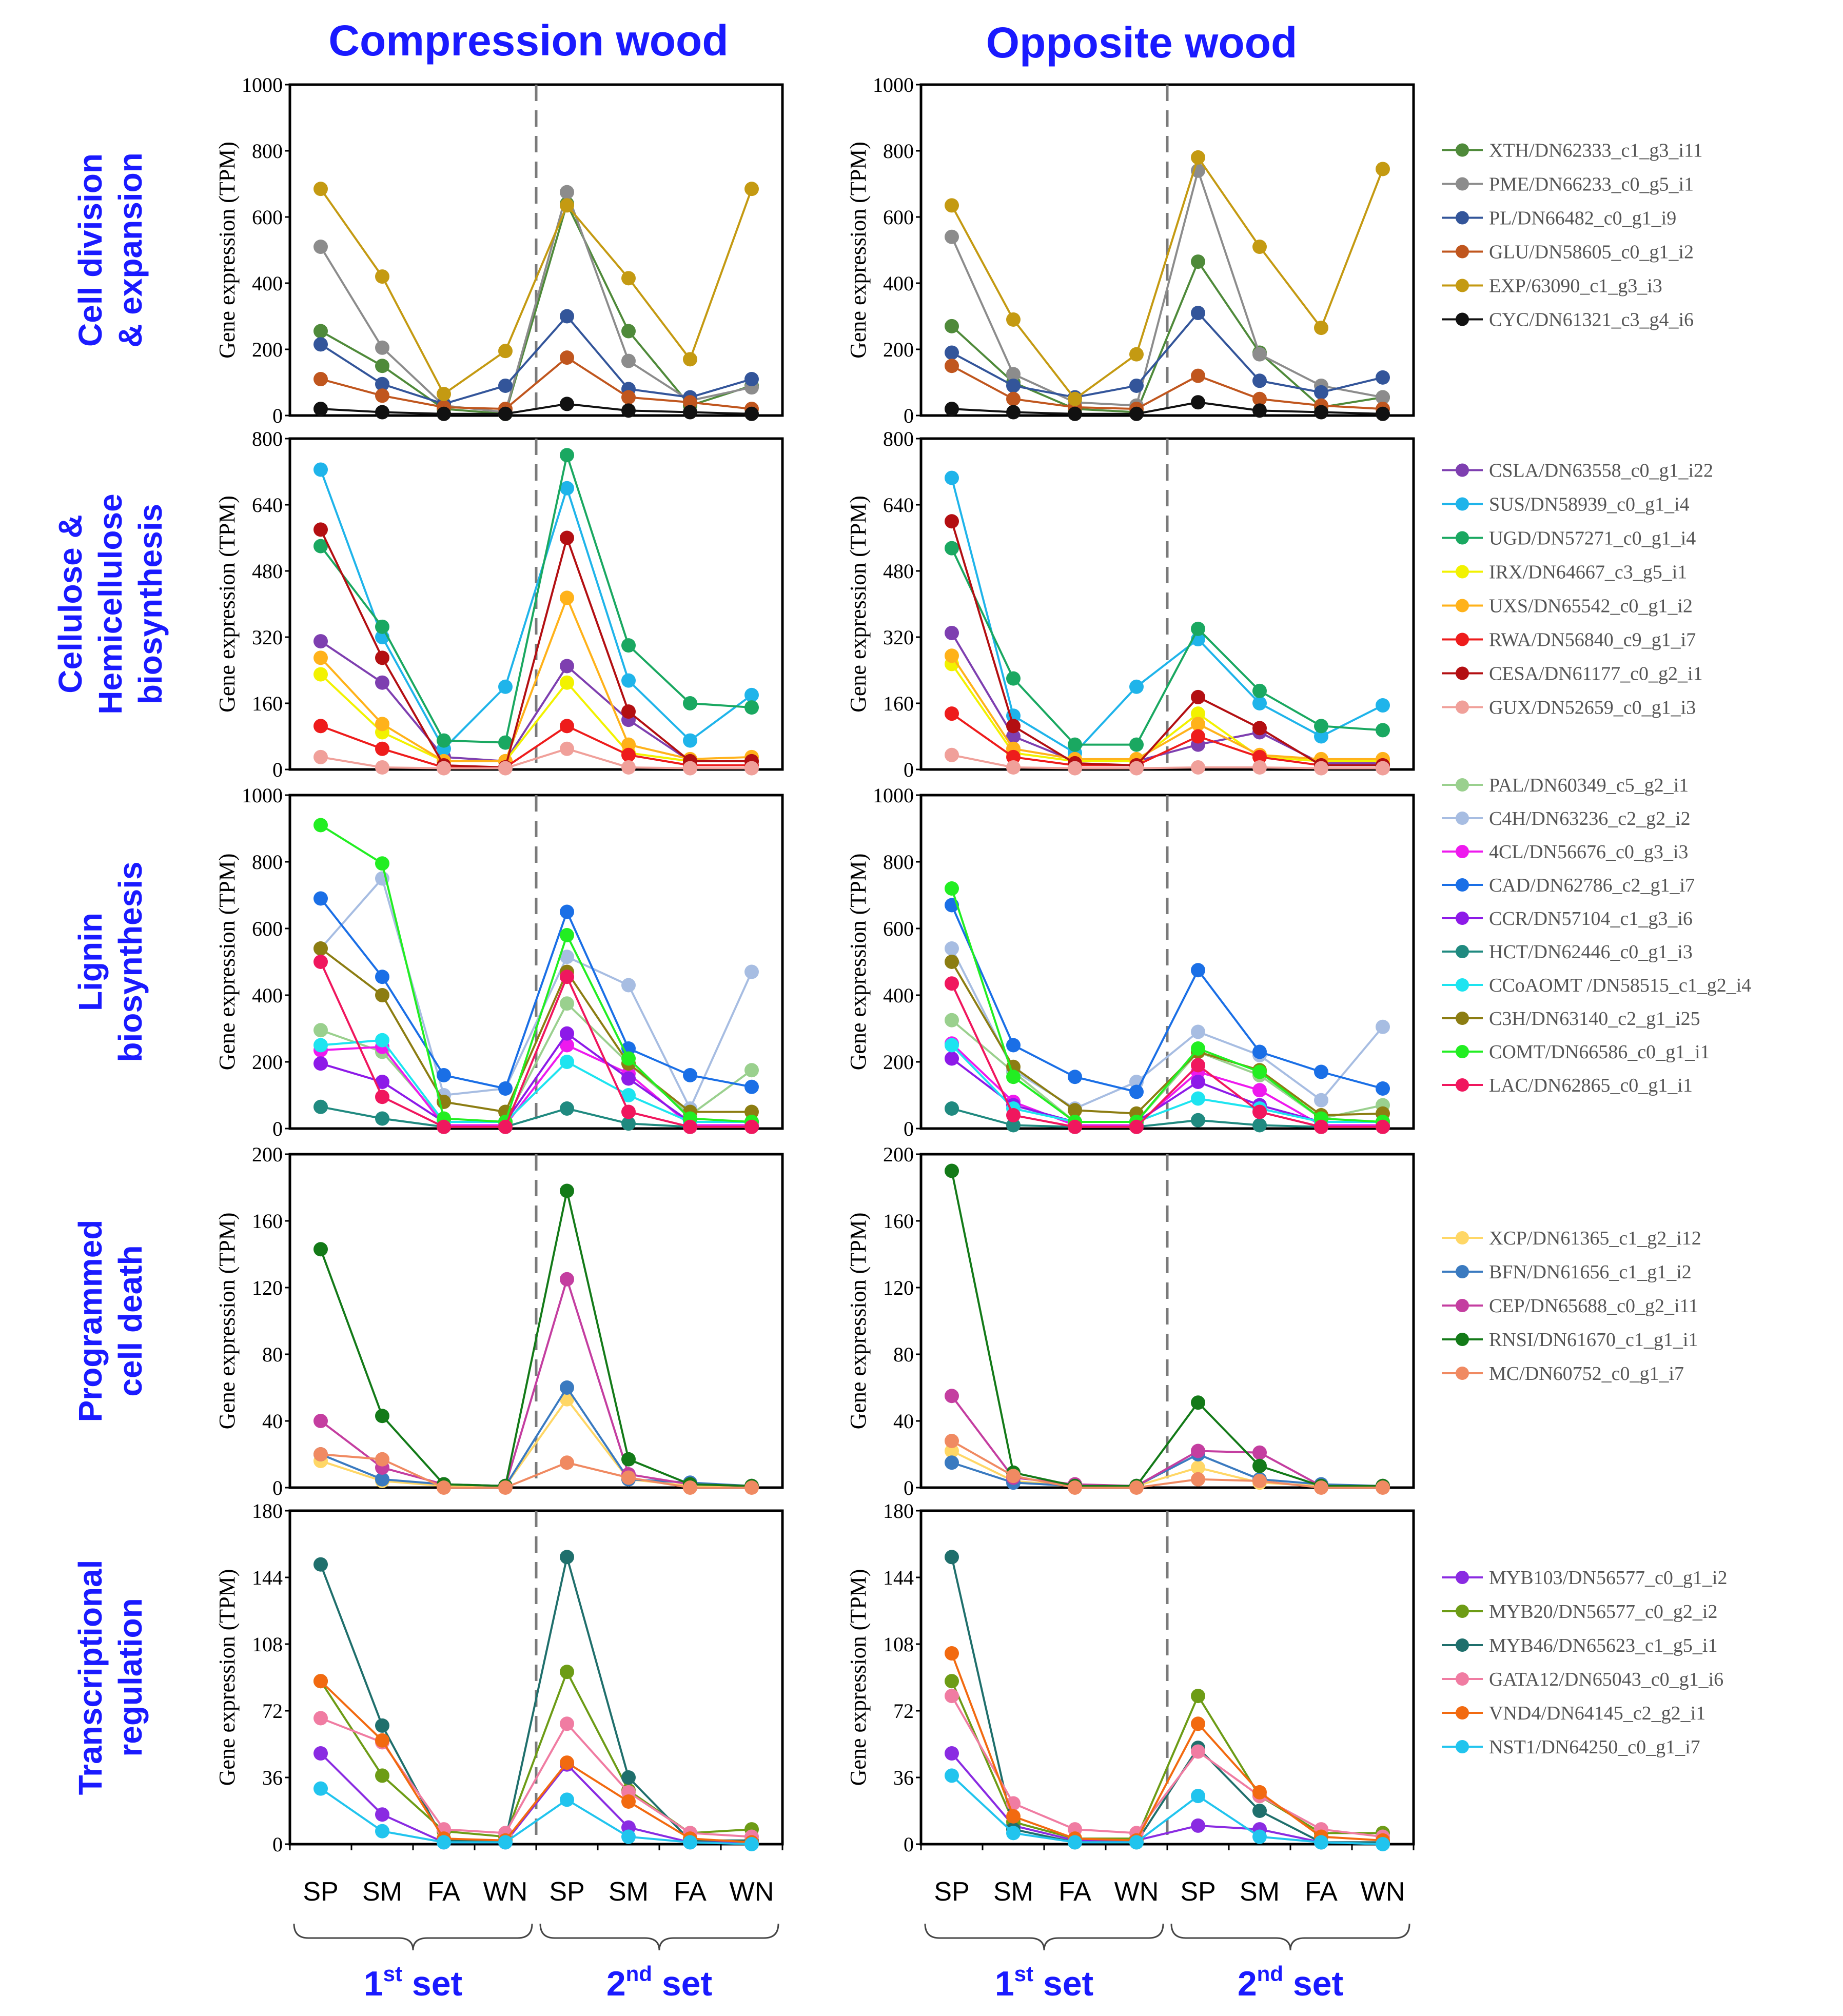 The height and width of the screenshot is (2016, 1843). What do you see at coordinates (262, 84) in the screenshot?
I see `y-tick-label: 1000` at bounding box center [262, 84].